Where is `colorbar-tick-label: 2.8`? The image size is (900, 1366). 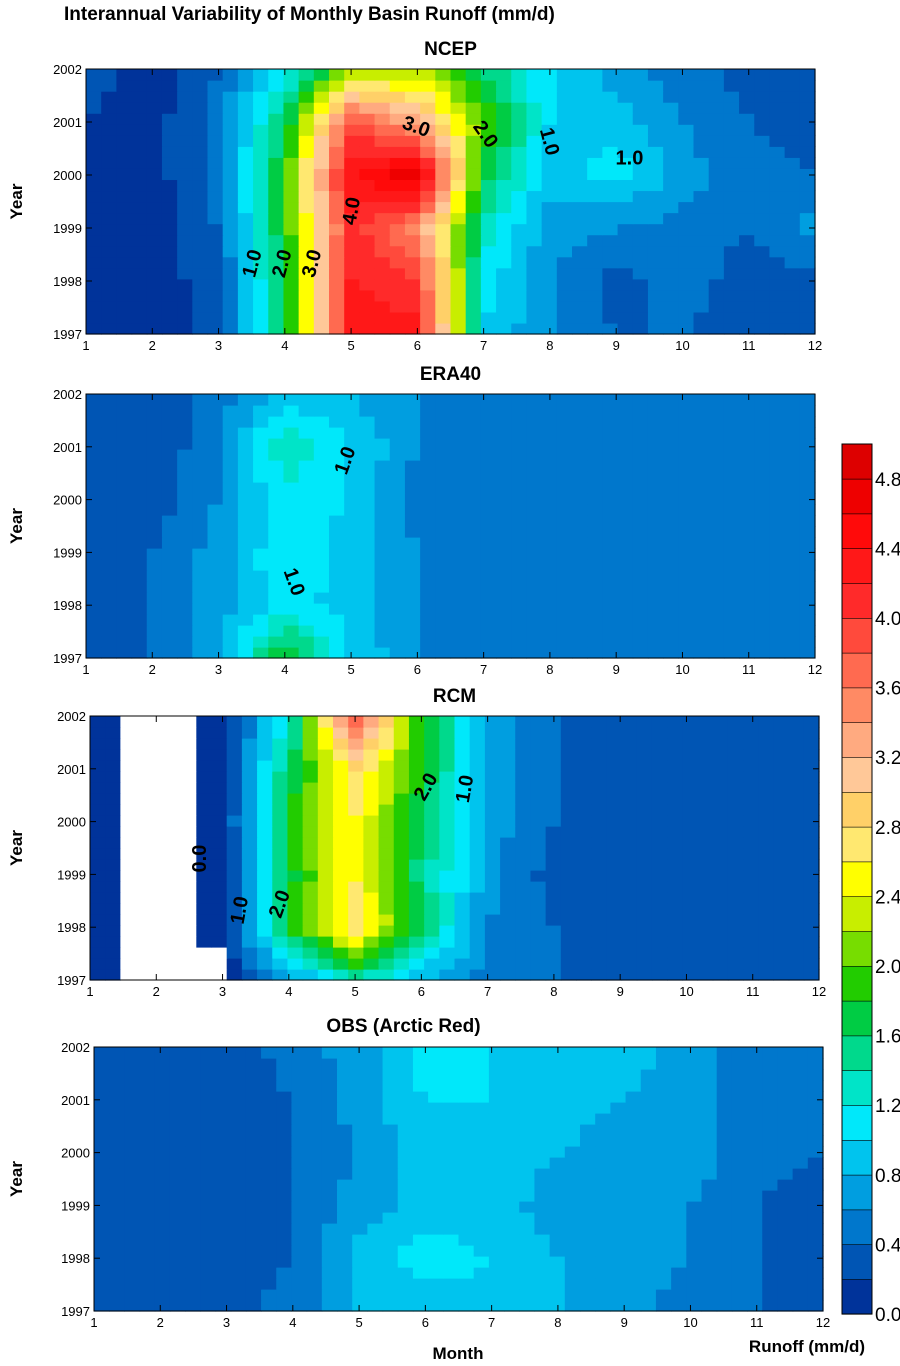
colorbar-tick-label: 2.8 is located at coordinates (887, 828).